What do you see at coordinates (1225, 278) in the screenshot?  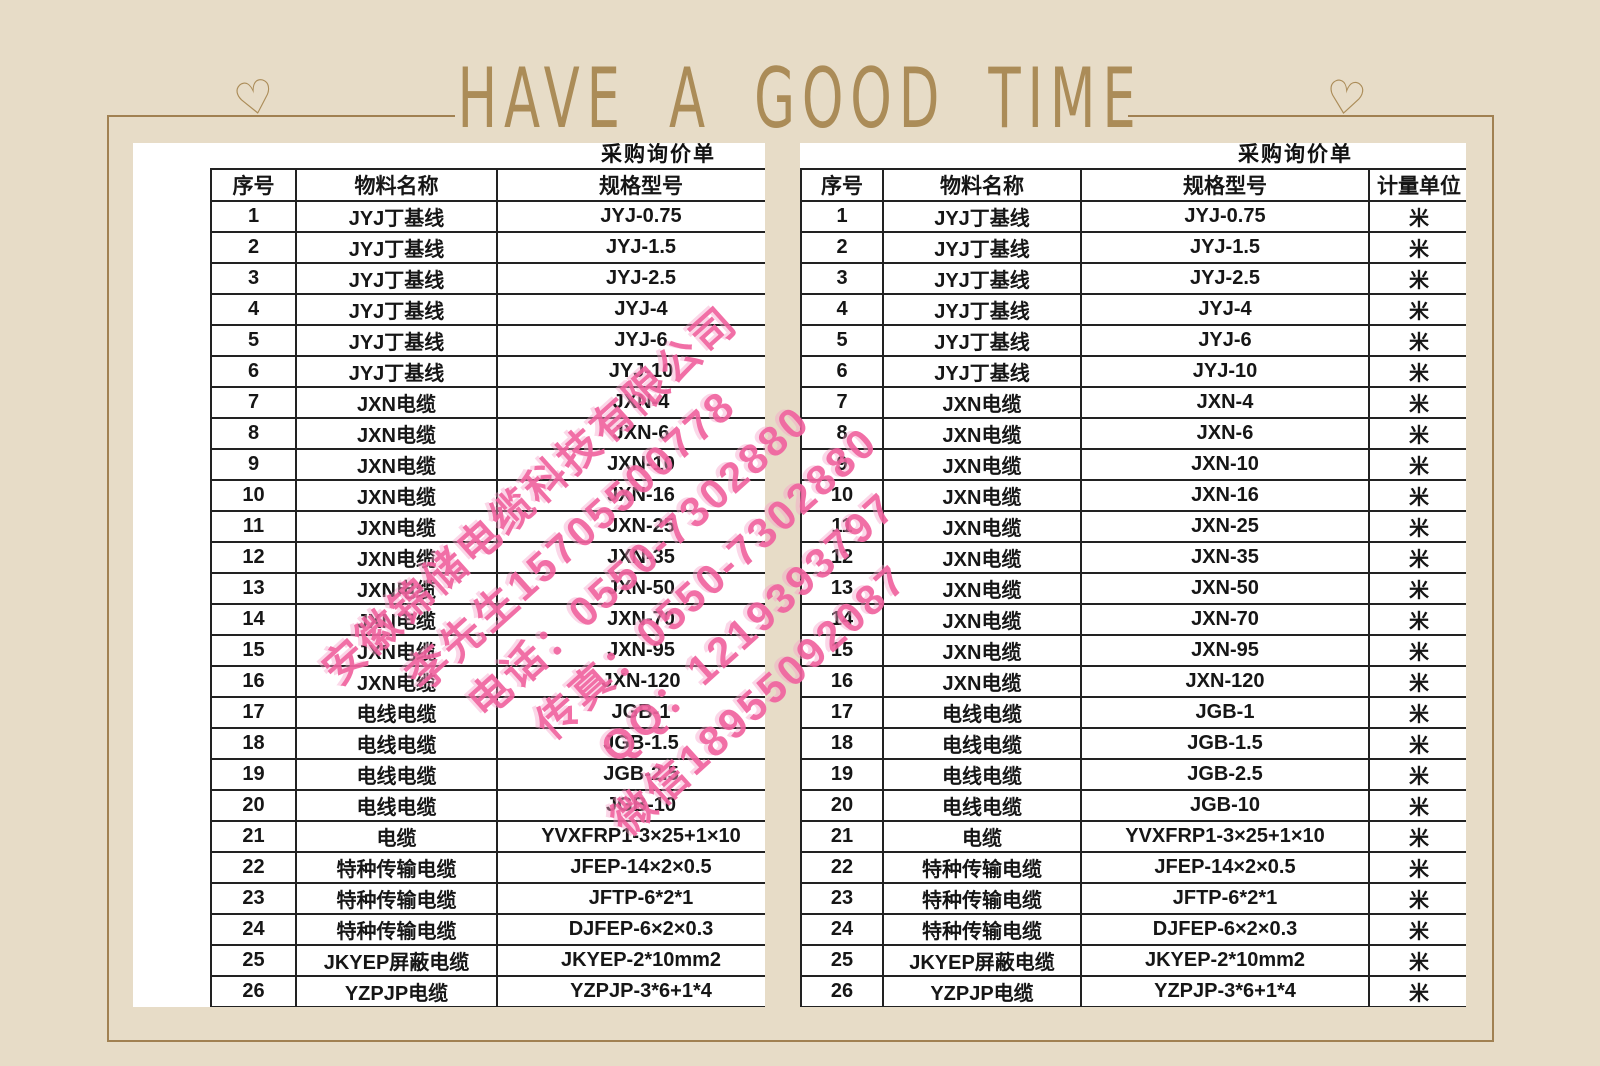 I see `cell-spec: JYJ-2.5` at bounding box center [1225, 278].